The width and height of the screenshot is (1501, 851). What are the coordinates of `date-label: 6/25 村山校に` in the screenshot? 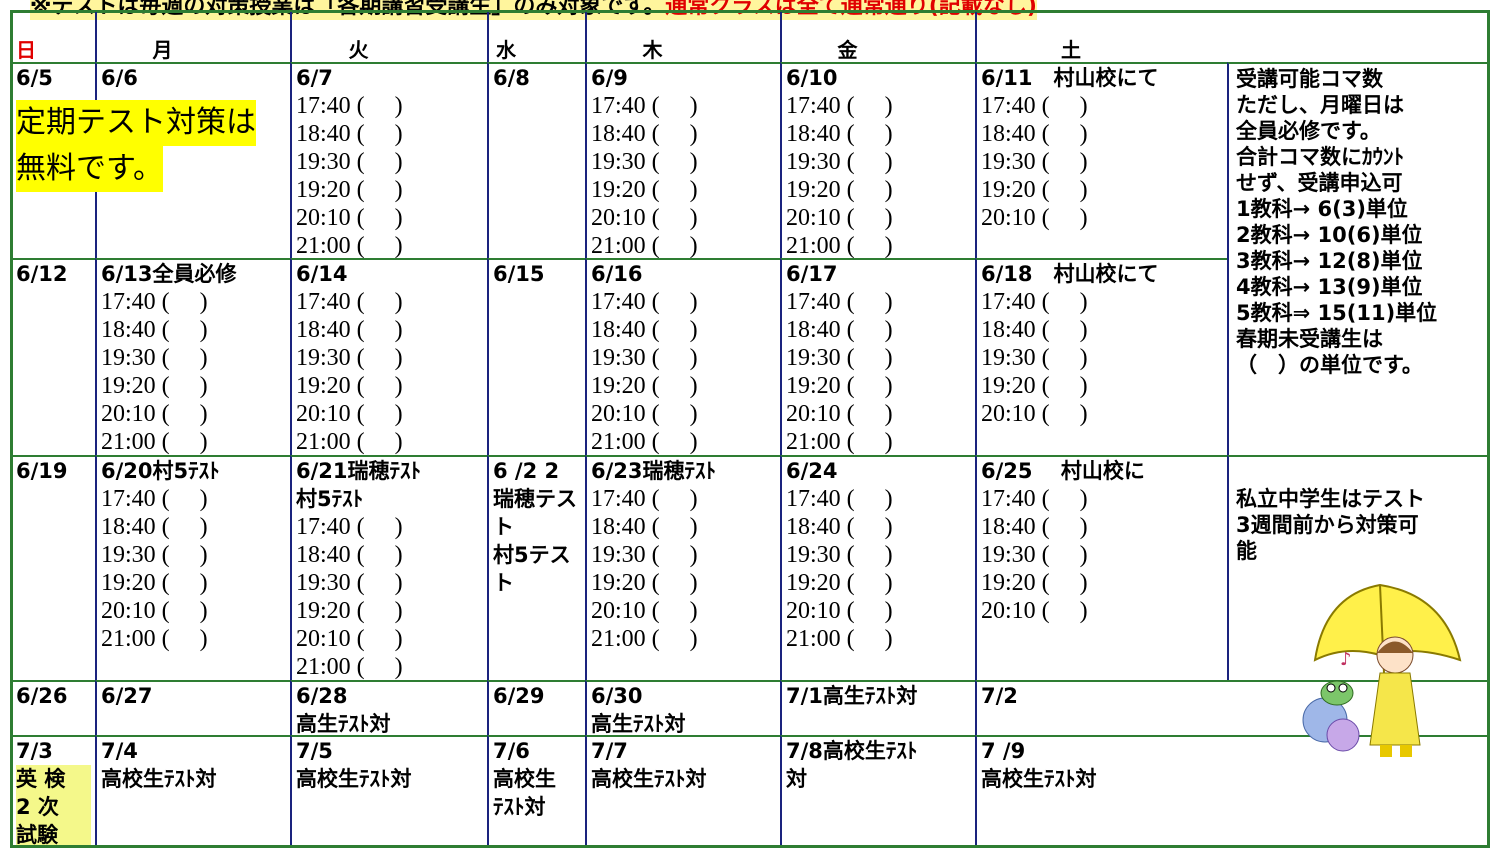 It's located at (1063, 471).